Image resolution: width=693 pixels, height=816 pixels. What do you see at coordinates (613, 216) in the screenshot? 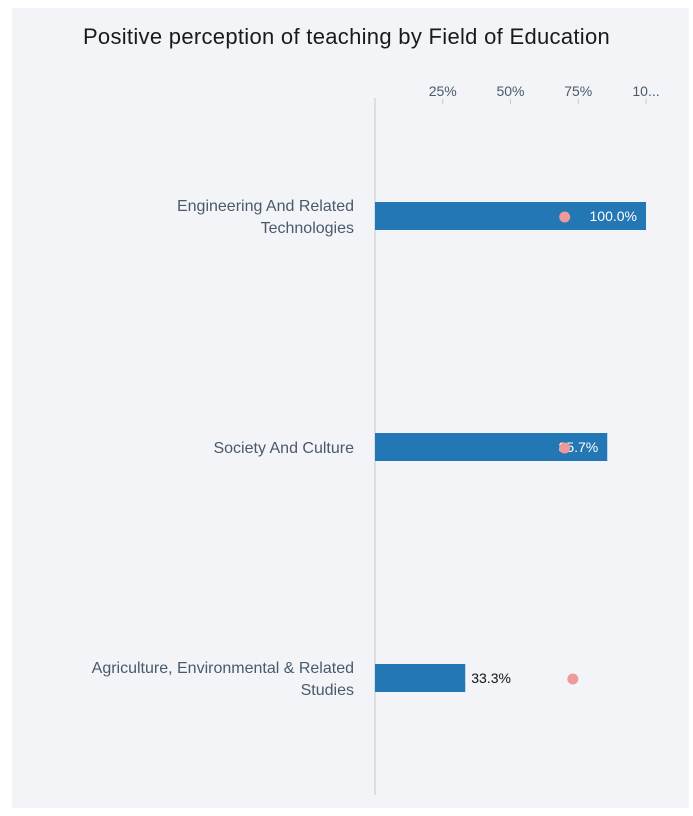
I see `value-label: 100.0%` at bounding box center [613, 216].